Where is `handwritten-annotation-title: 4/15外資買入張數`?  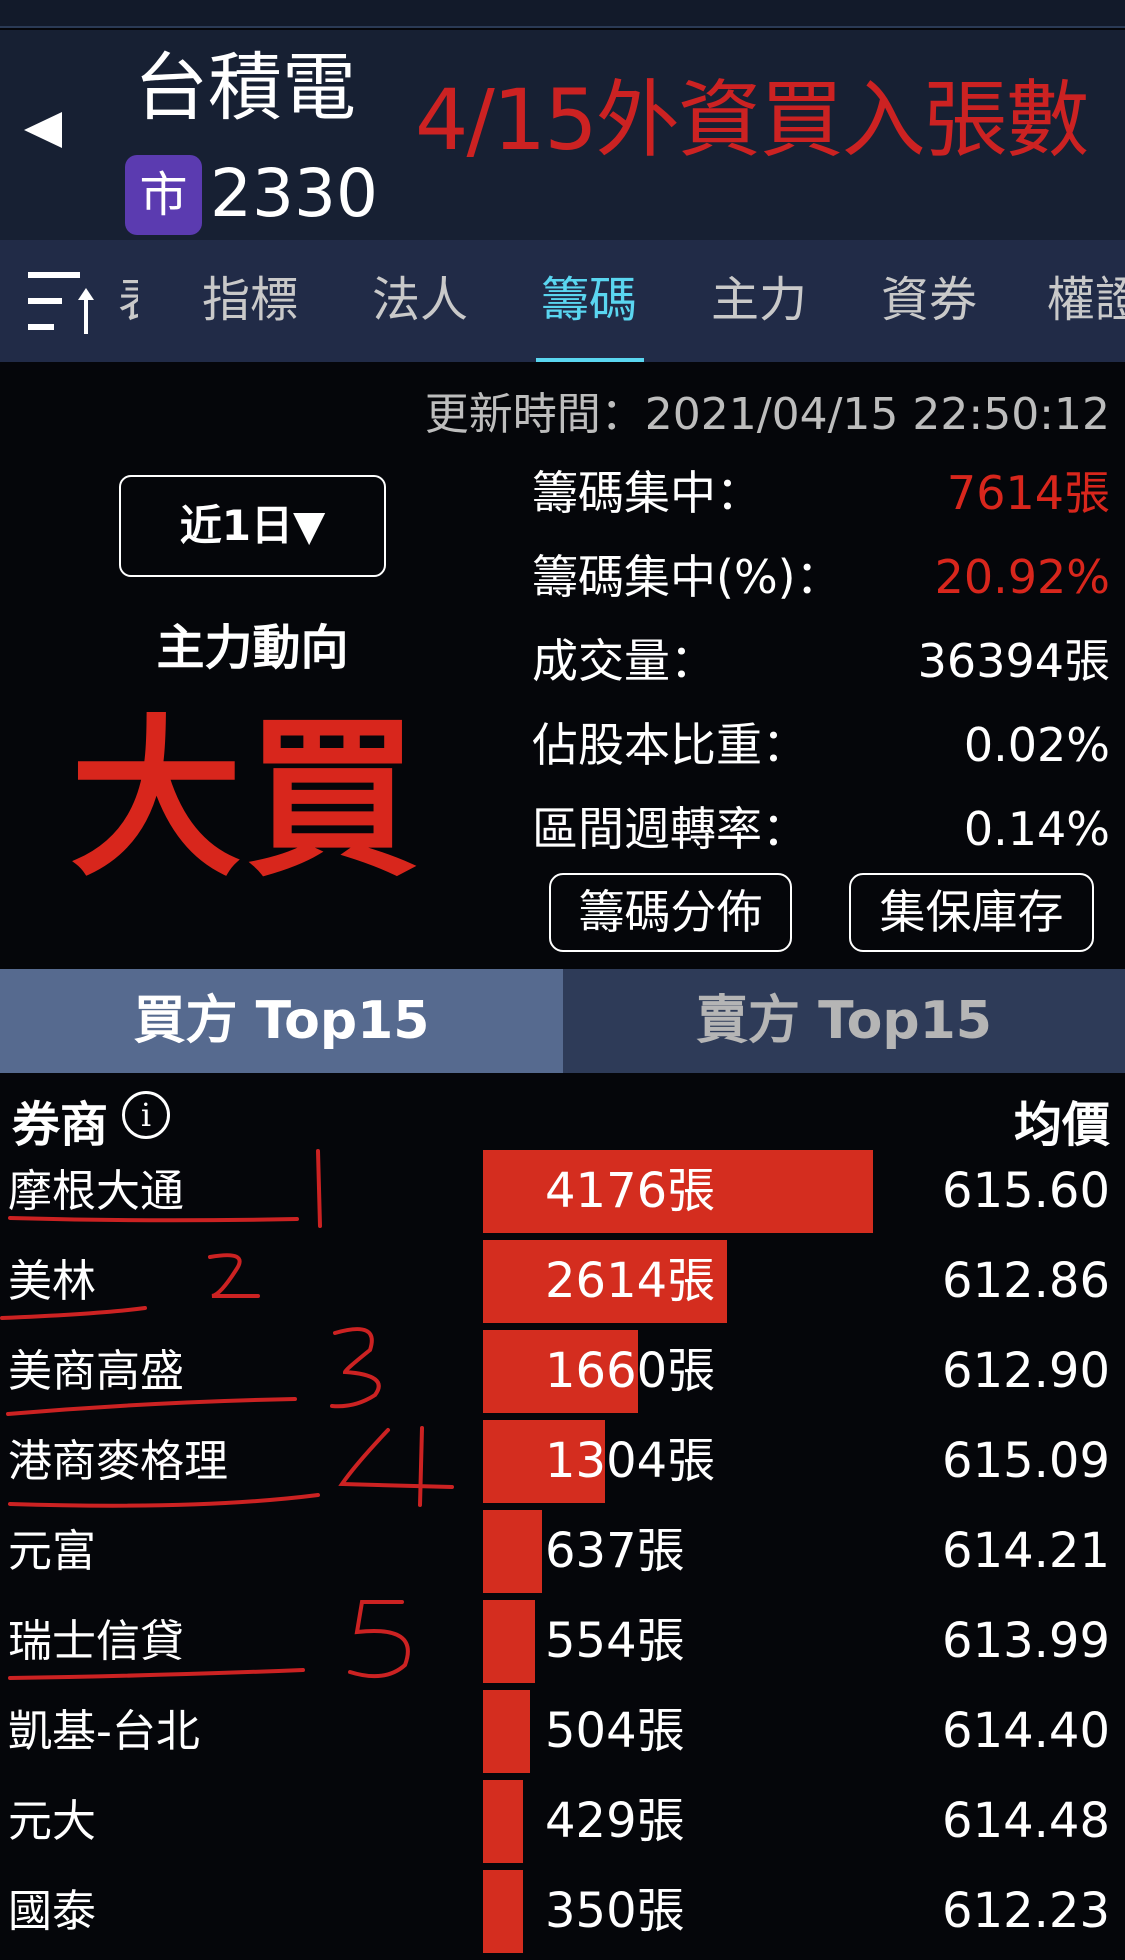 handwritten-annotation-title: 4/15外資買入張數 is located at coordinates (752, 120).